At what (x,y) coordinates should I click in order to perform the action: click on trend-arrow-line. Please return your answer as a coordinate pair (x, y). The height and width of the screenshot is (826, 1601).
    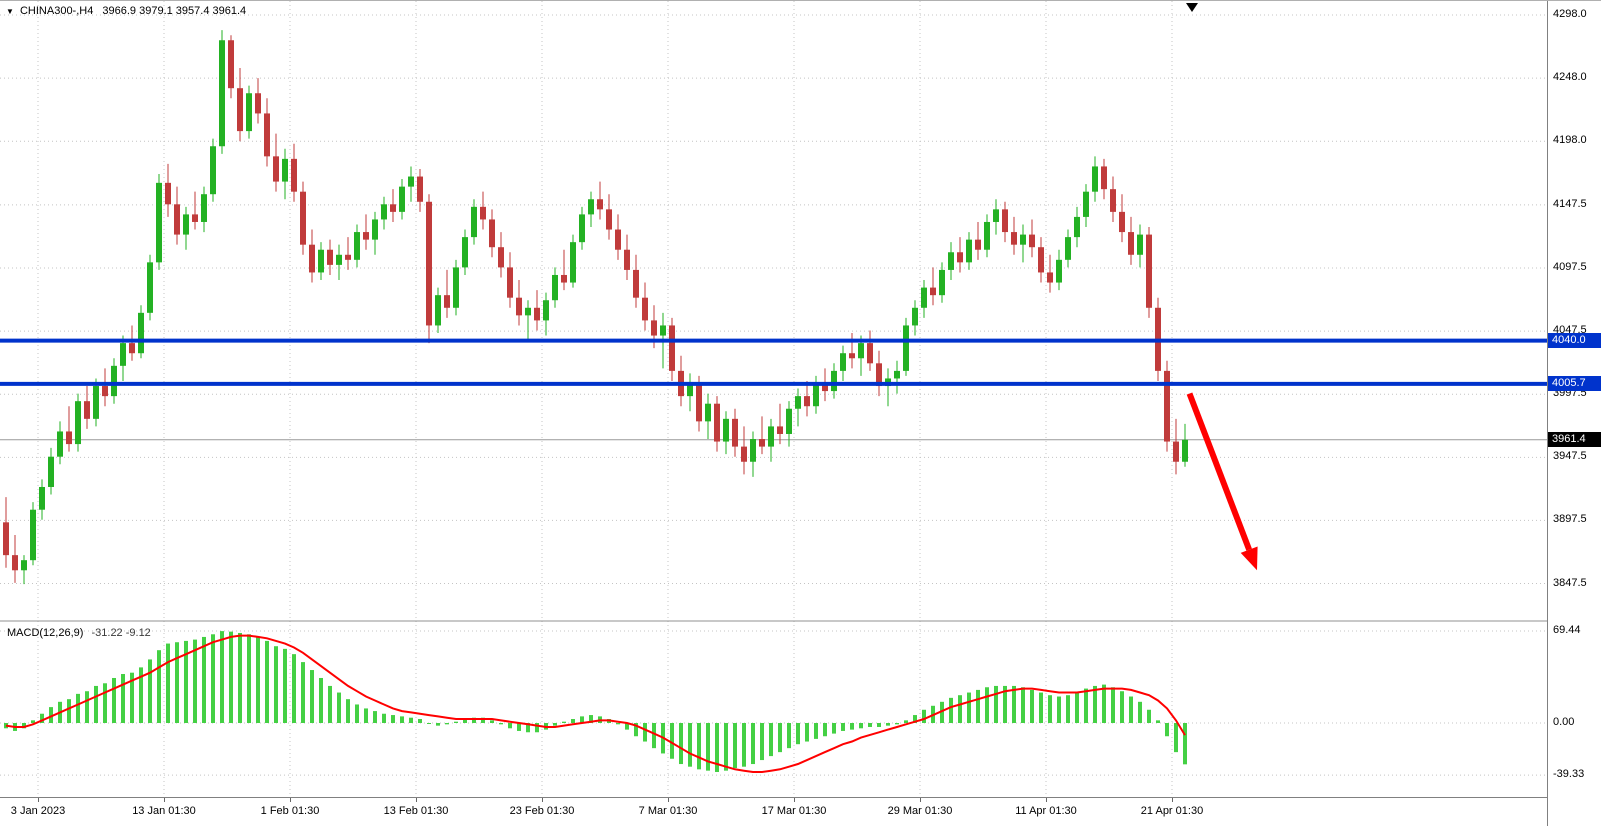
    Looking at the image, I should click on (1219, 471).